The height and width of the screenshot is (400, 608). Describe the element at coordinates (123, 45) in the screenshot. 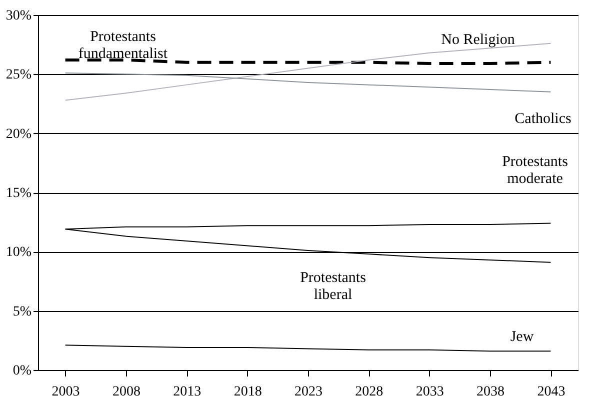

I see `series-label: Protestants fundamentalist` at that location.